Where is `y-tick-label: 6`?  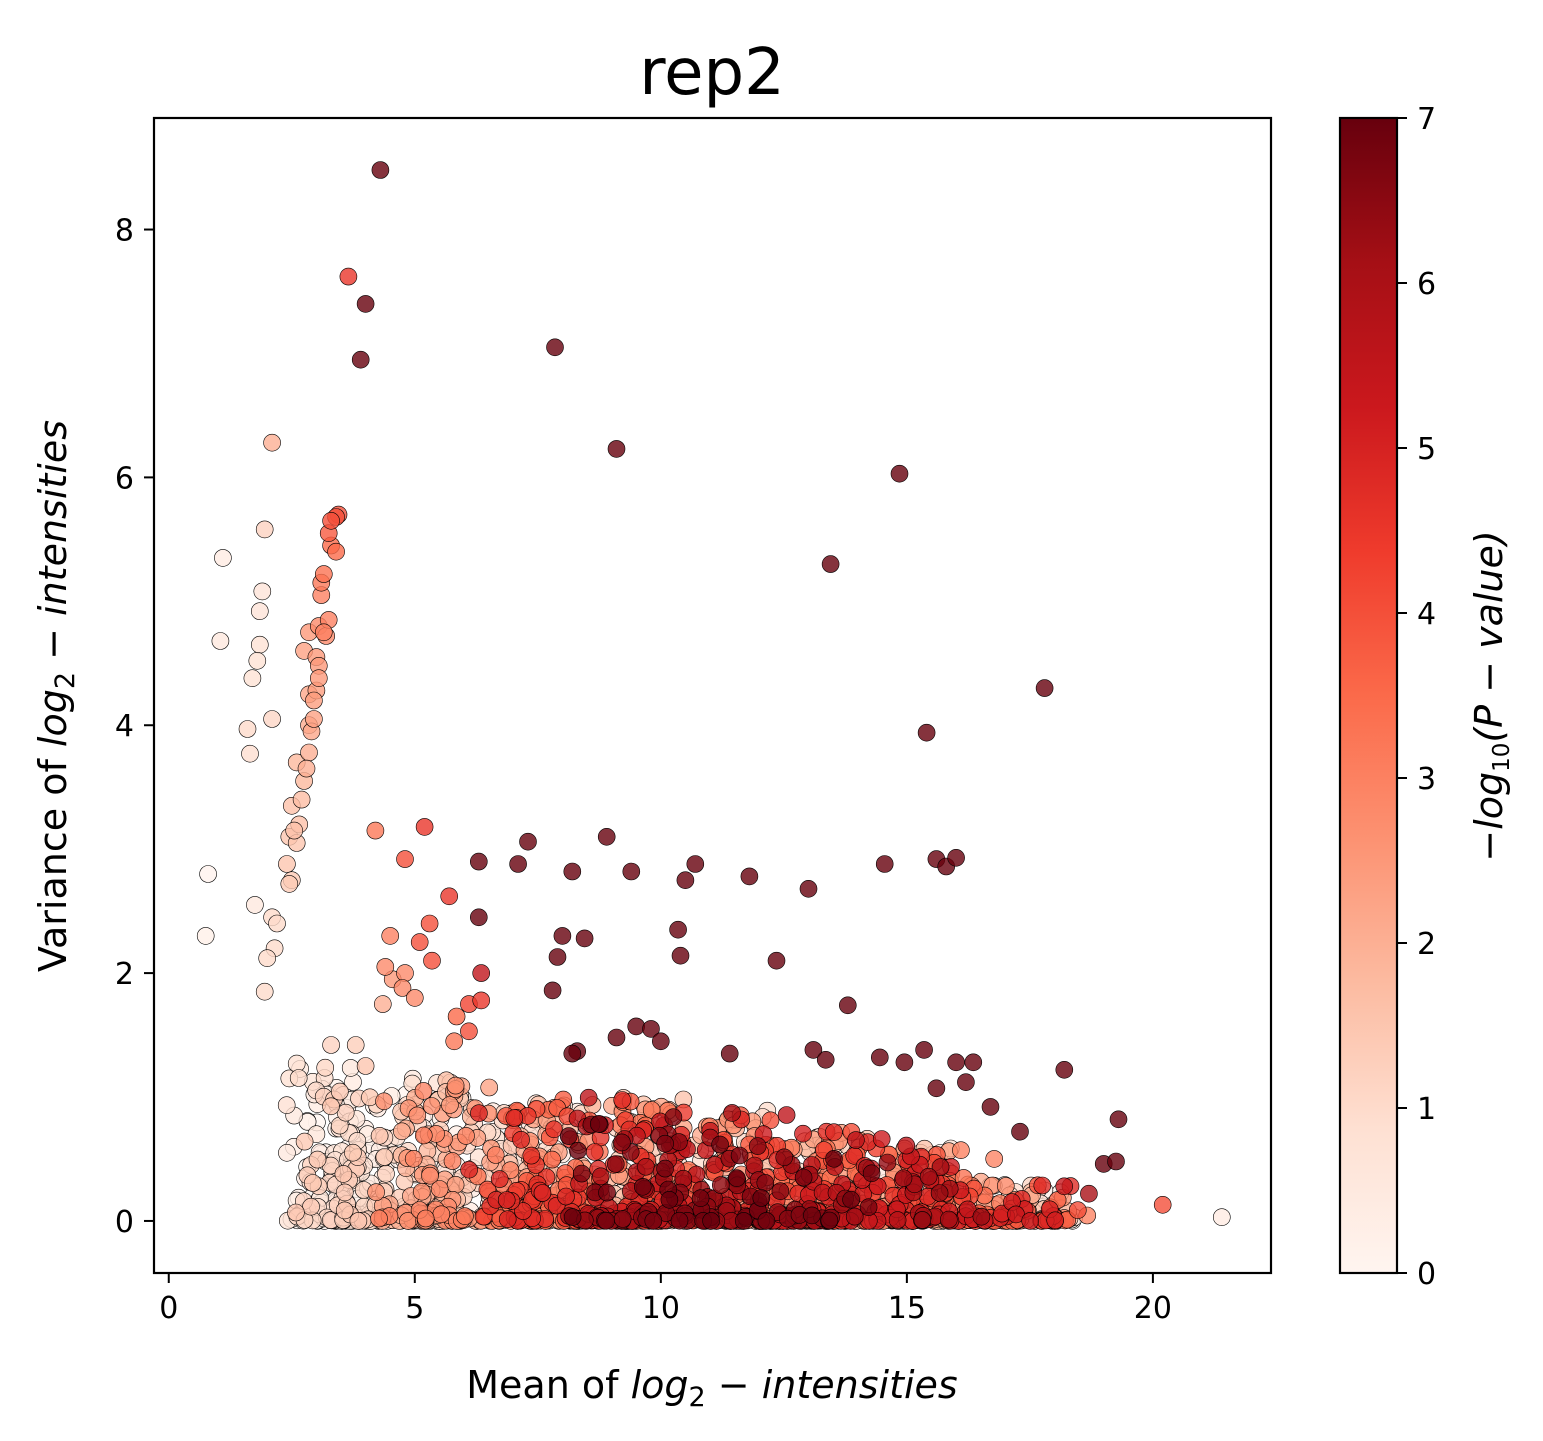
y-tick-label: 6 is located at coordinates (124, 478).